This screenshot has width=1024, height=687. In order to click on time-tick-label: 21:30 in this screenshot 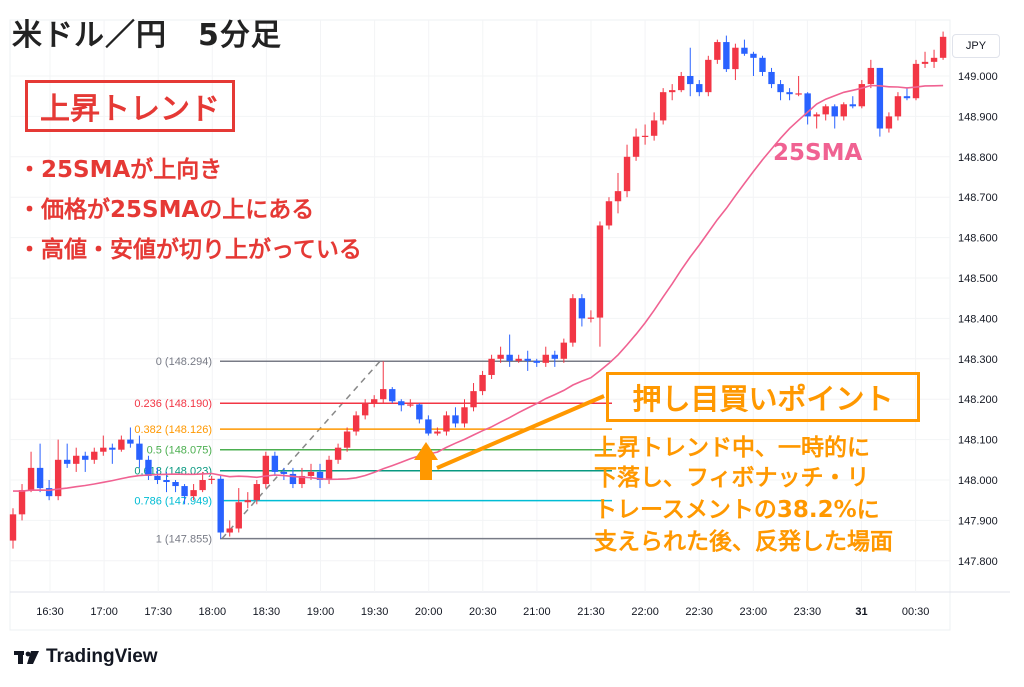, I will do `click(591, 612)`.